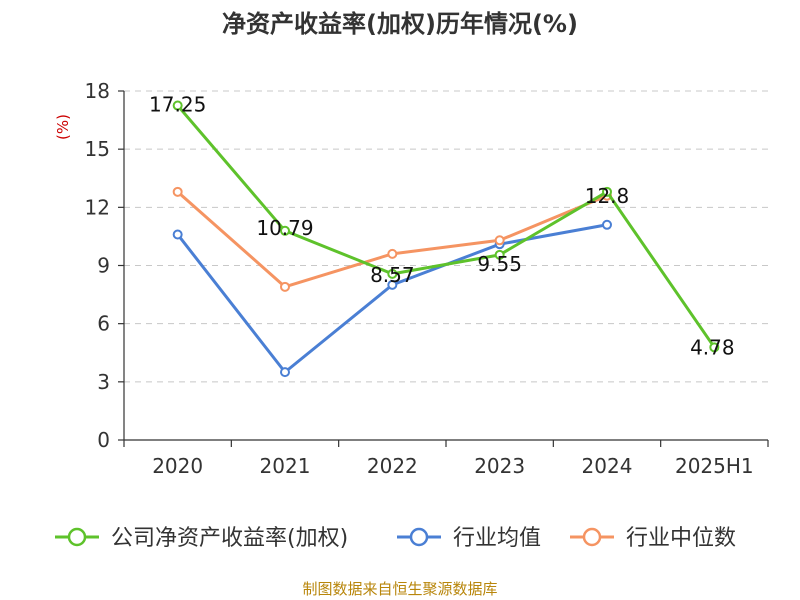 The height and width of the screenshot is (600, 800). I want to click on y-tick-label-0: 0, so click(103, 440).